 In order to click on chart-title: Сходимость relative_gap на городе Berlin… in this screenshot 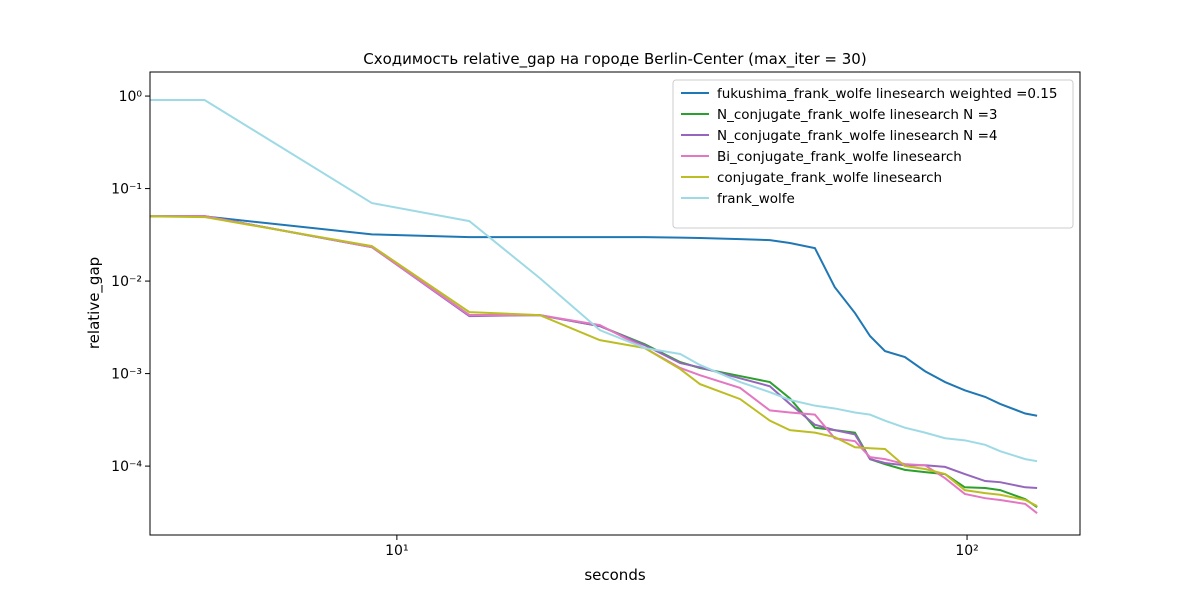, I will do `click(614, 59)`.